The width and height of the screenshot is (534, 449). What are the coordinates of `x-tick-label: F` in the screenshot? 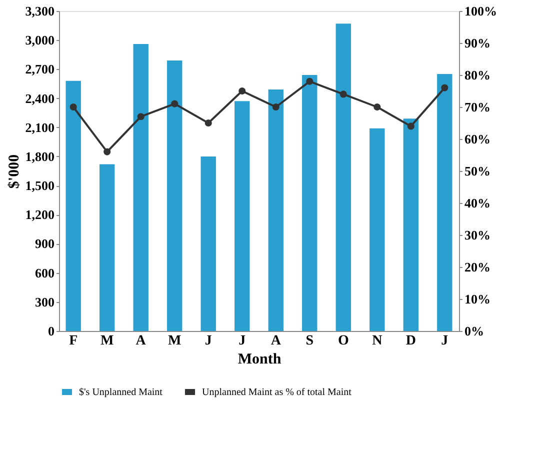 It's located at (73, 341).